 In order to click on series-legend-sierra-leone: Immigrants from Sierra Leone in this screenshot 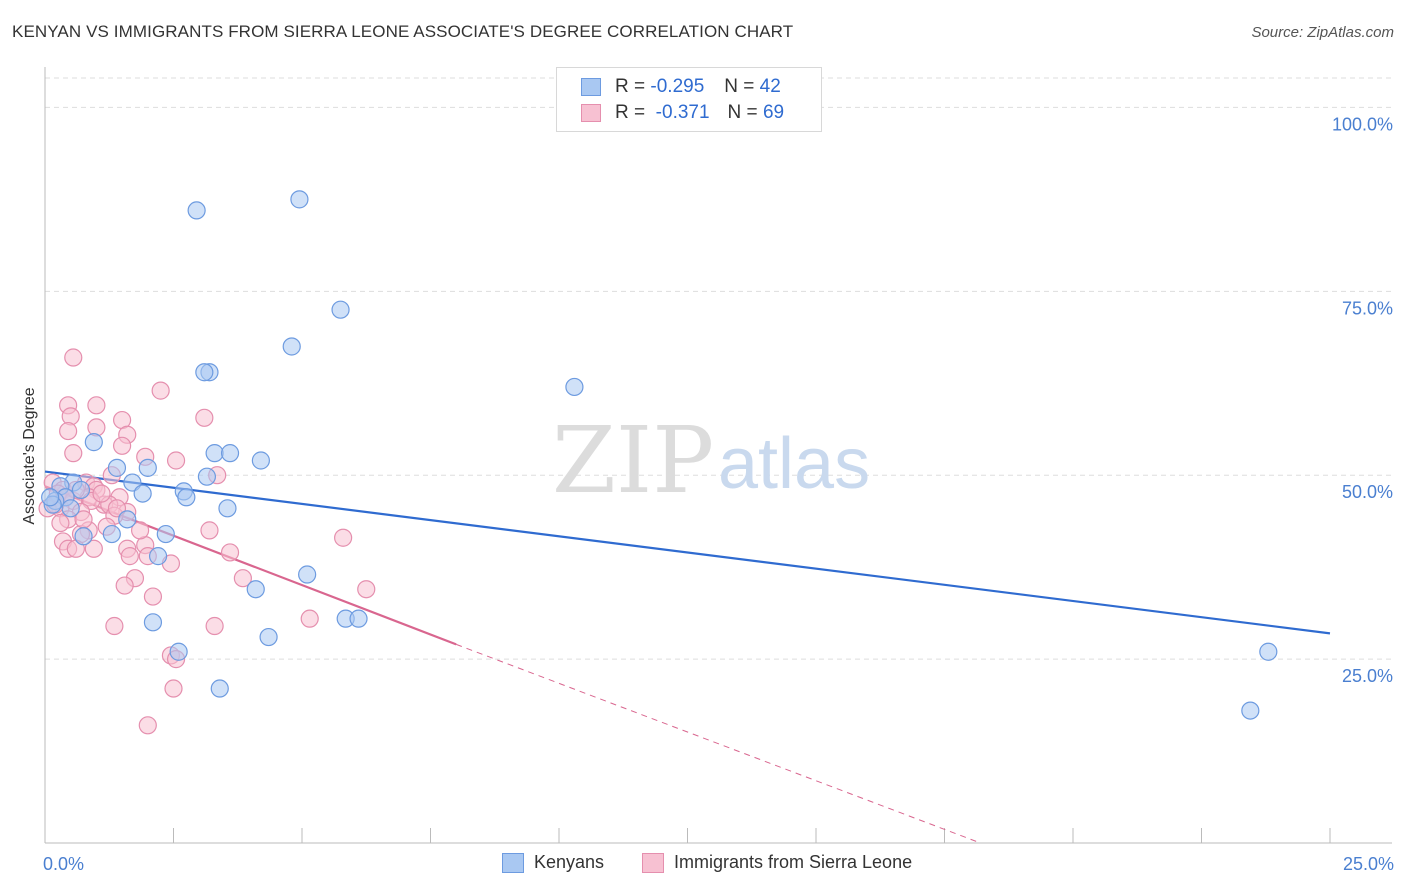, I will do `click(777, 862)`.